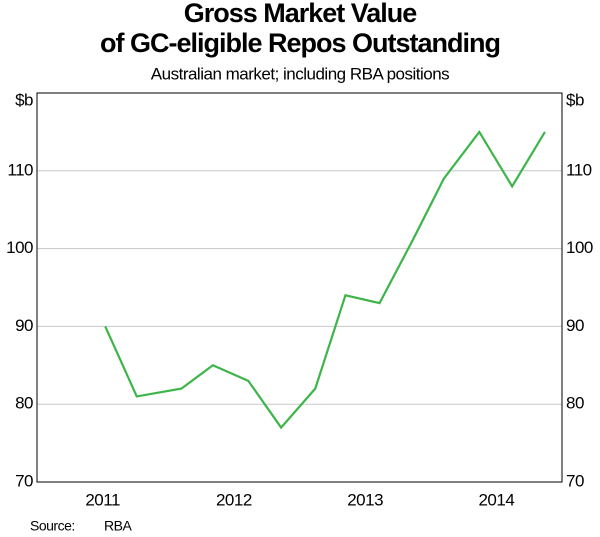 The width and height of the screenshot is (600, 537). Describe the element at coordinates (118, 526) in the screenshot. I see `source: RBA` at that location.